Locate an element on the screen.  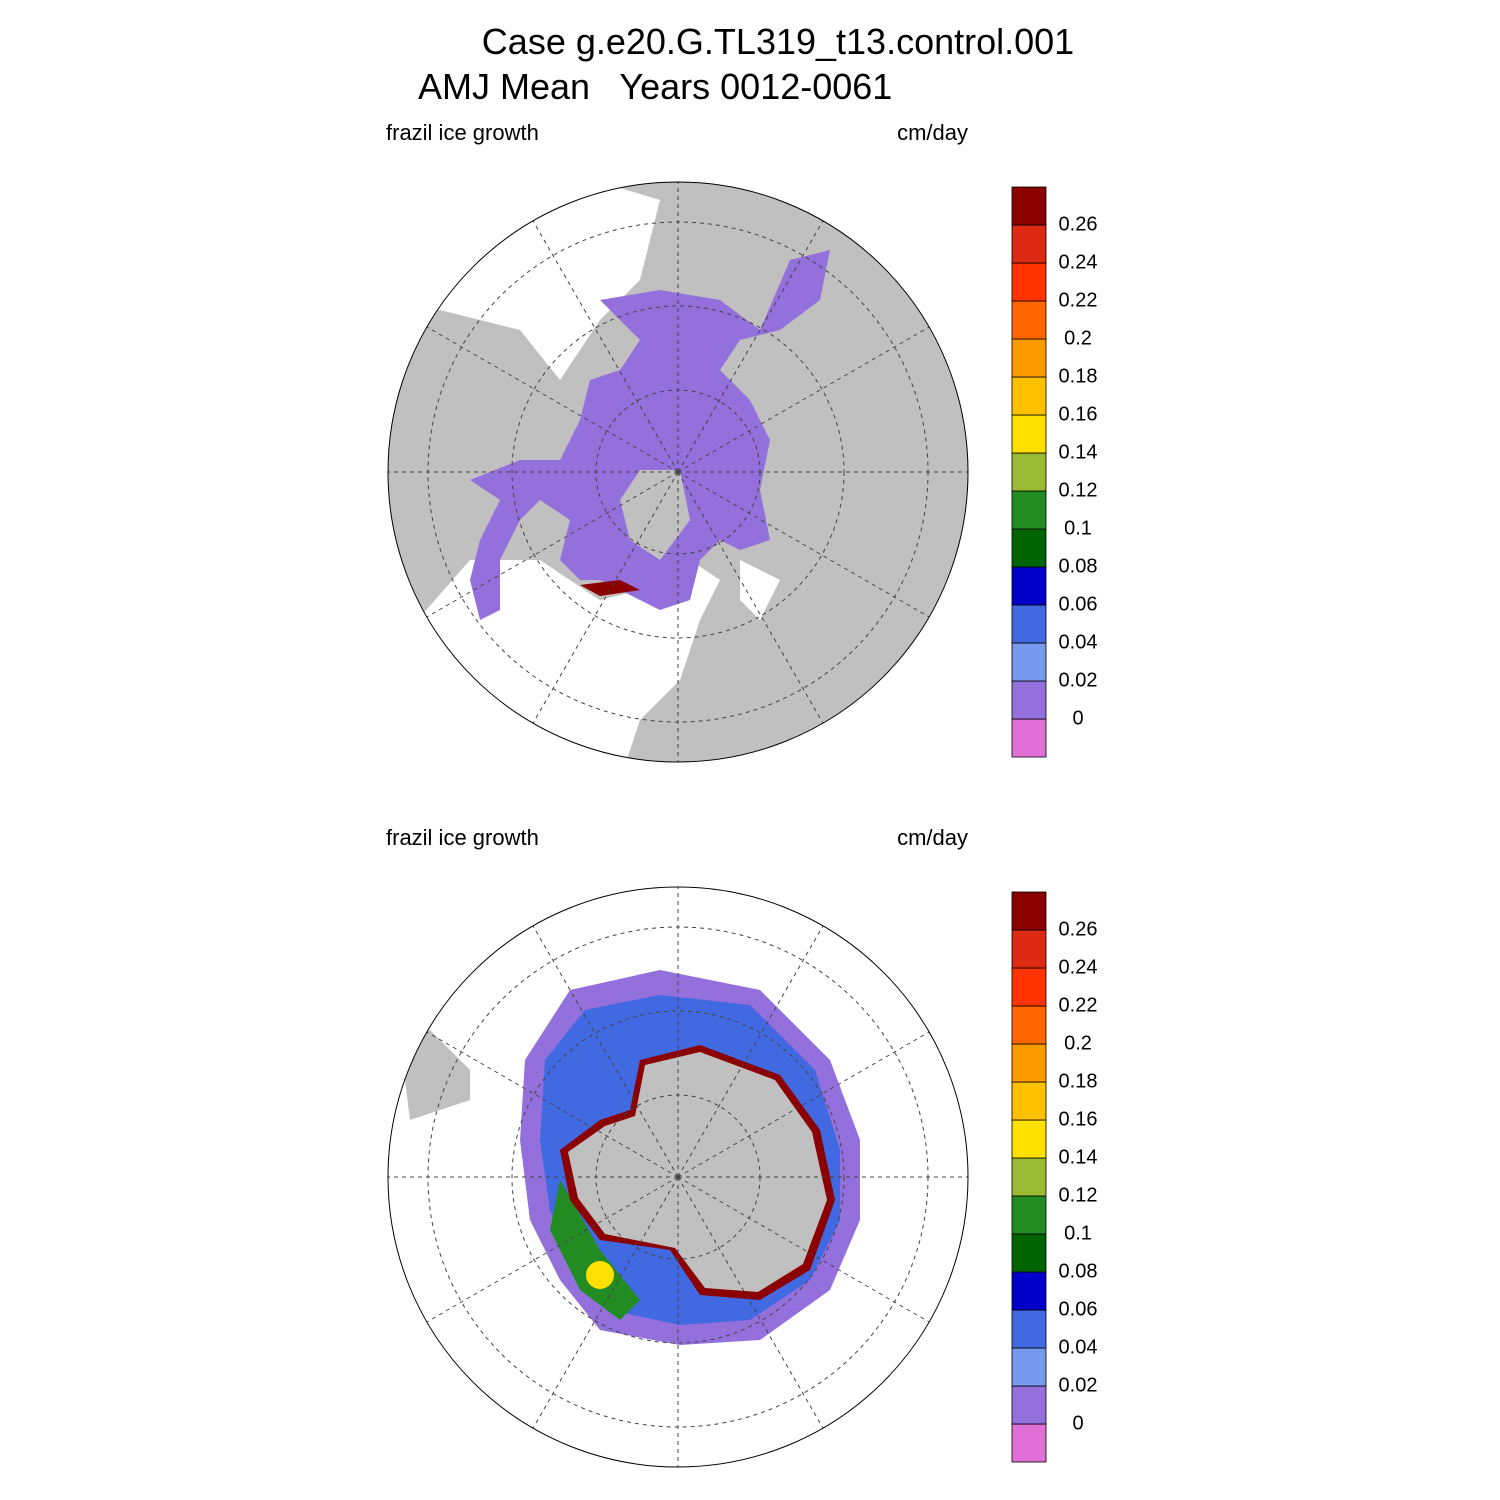
antarctica is located at coordinates (697, 1172).